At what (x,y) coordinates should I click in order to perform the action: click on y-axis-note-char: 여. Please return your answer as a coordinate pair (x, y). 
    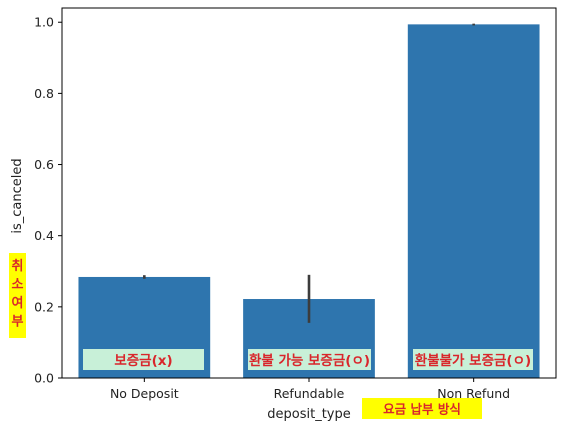
    Looking at the image, I should click on (18, 303).